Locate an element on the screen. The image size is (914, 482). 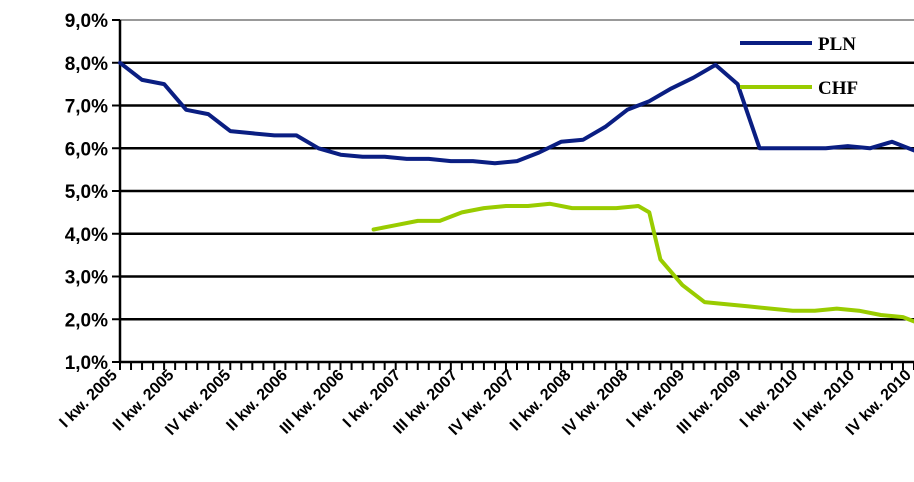
y-tick-label: 2,0% is located at coordinates (86, 320).